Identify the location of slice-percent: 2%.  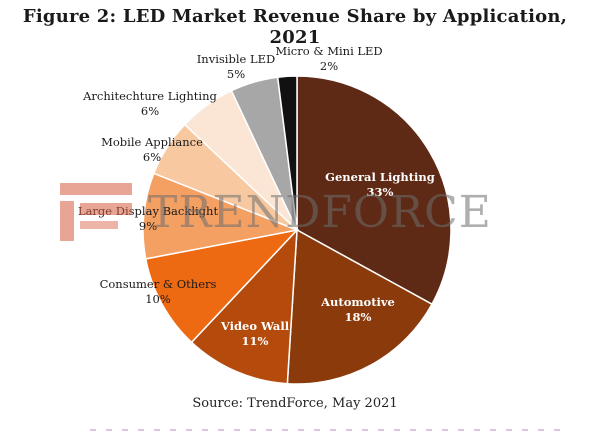
(329, 66).